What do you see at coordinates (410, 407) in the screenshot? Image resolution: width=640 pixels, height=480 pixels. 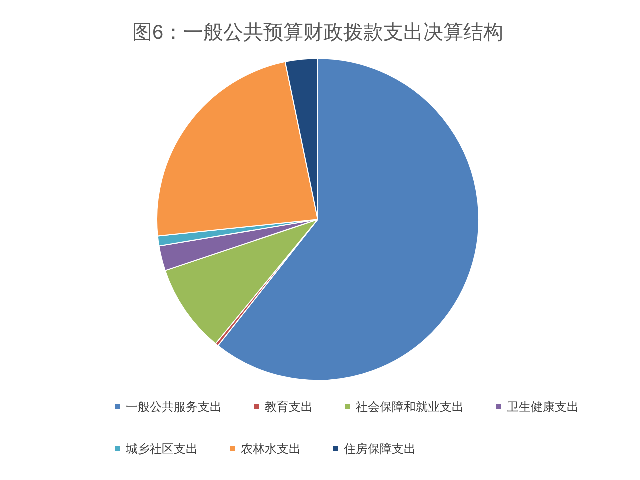 I see `legend-label: 社会保障和就业支出` at bounding box center [410, 407].